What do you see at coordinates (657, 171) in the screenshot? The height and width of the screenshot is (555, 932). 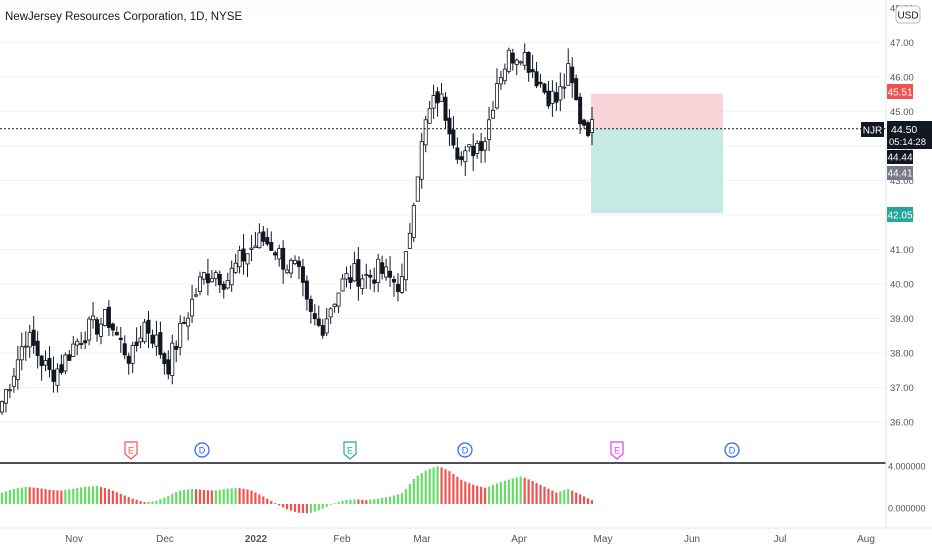 I see `take-profit-zone` at bounding box center [657, 171].